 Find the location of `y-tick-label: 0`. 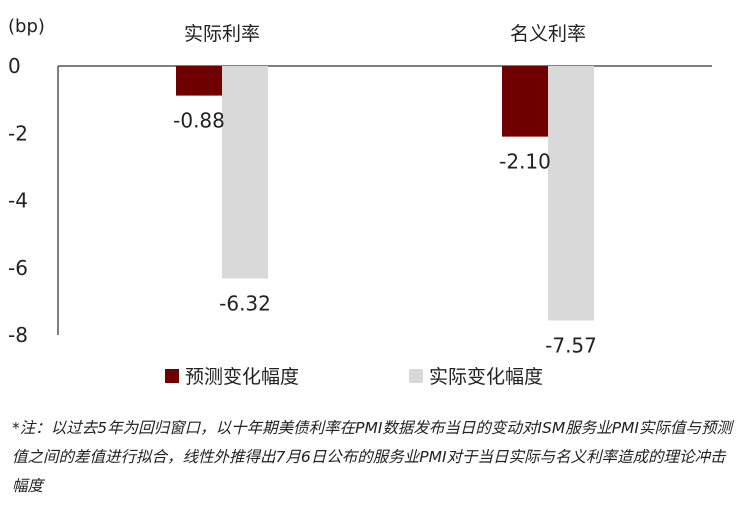

y-tick-label: 0 is located at coordinates (14, 66).